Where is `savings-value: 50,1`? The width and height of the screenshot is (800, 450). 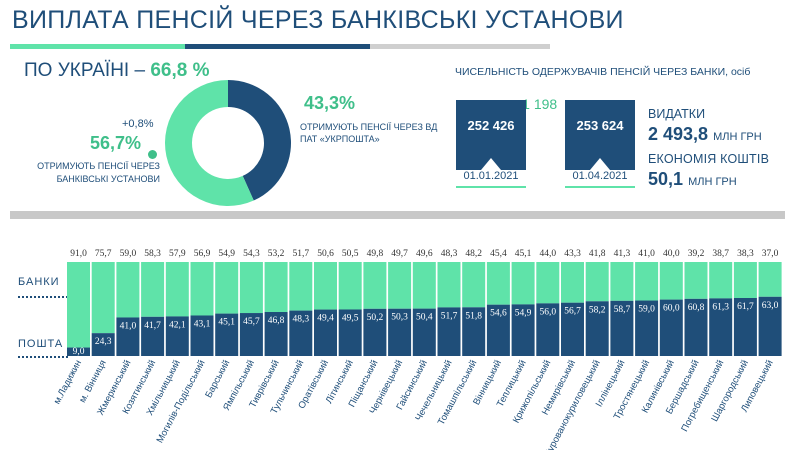 savings-value: 50,1 is located at coordinates (666, 179).